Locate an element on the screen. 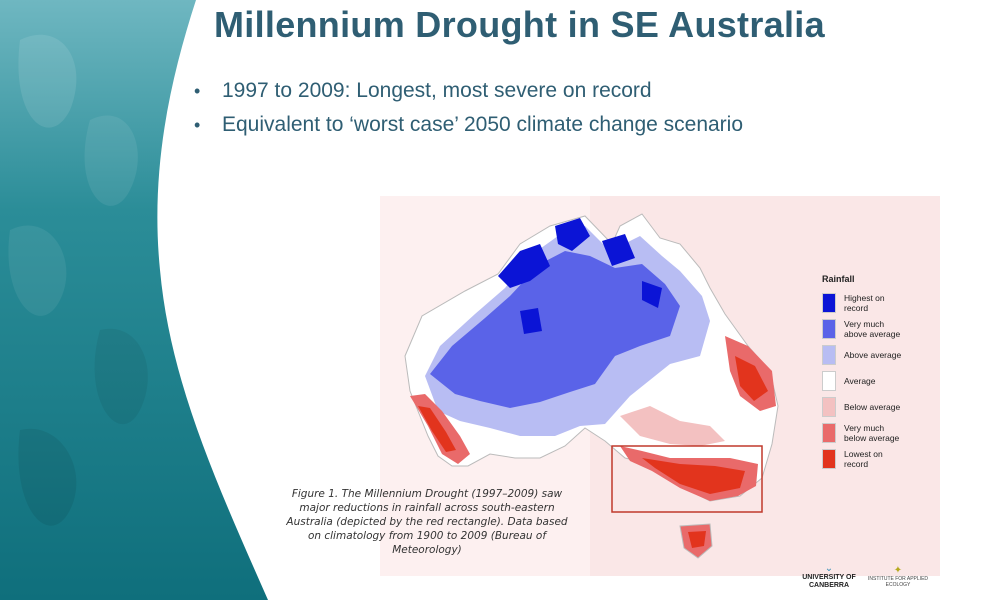  legend-label: Average is located at coordinates (860, 381).